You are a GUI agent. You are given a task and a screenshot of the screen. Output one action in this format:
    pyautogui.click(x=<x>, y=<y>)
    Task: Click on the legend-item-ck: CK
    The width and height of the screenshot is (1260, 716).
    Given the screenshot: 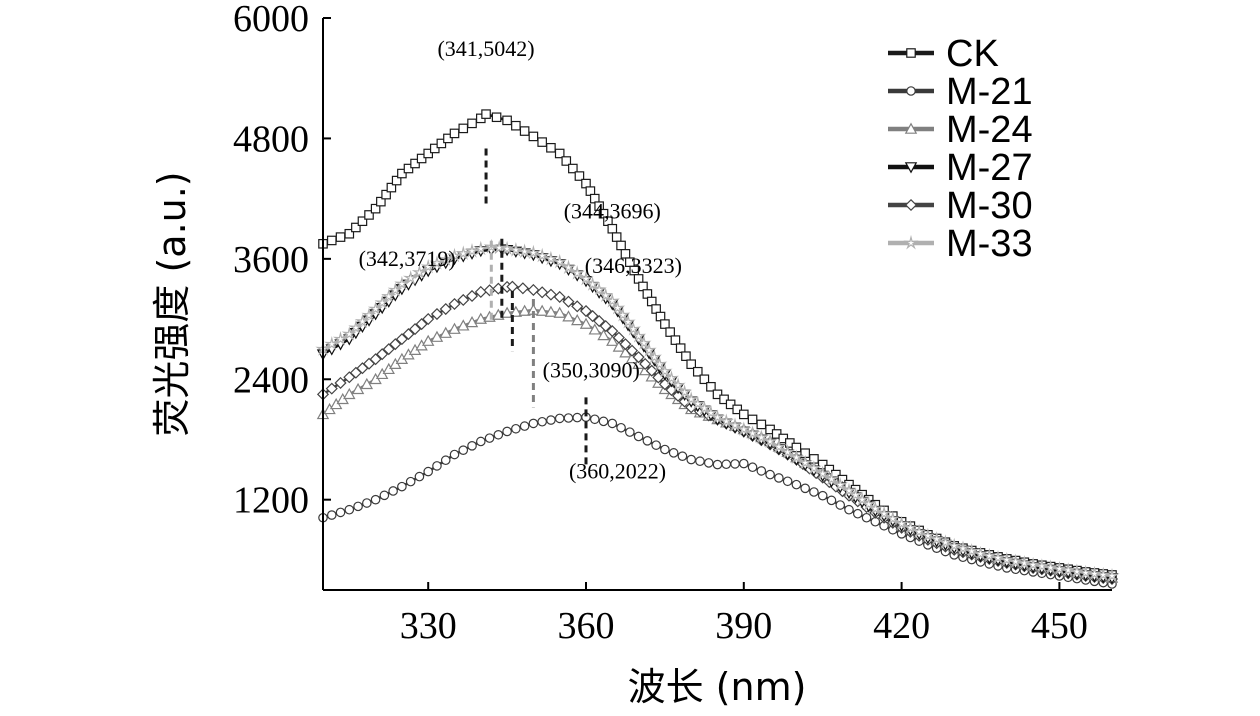 What is the action you would take?
    pyautogui.click(x=943, y=54)
    